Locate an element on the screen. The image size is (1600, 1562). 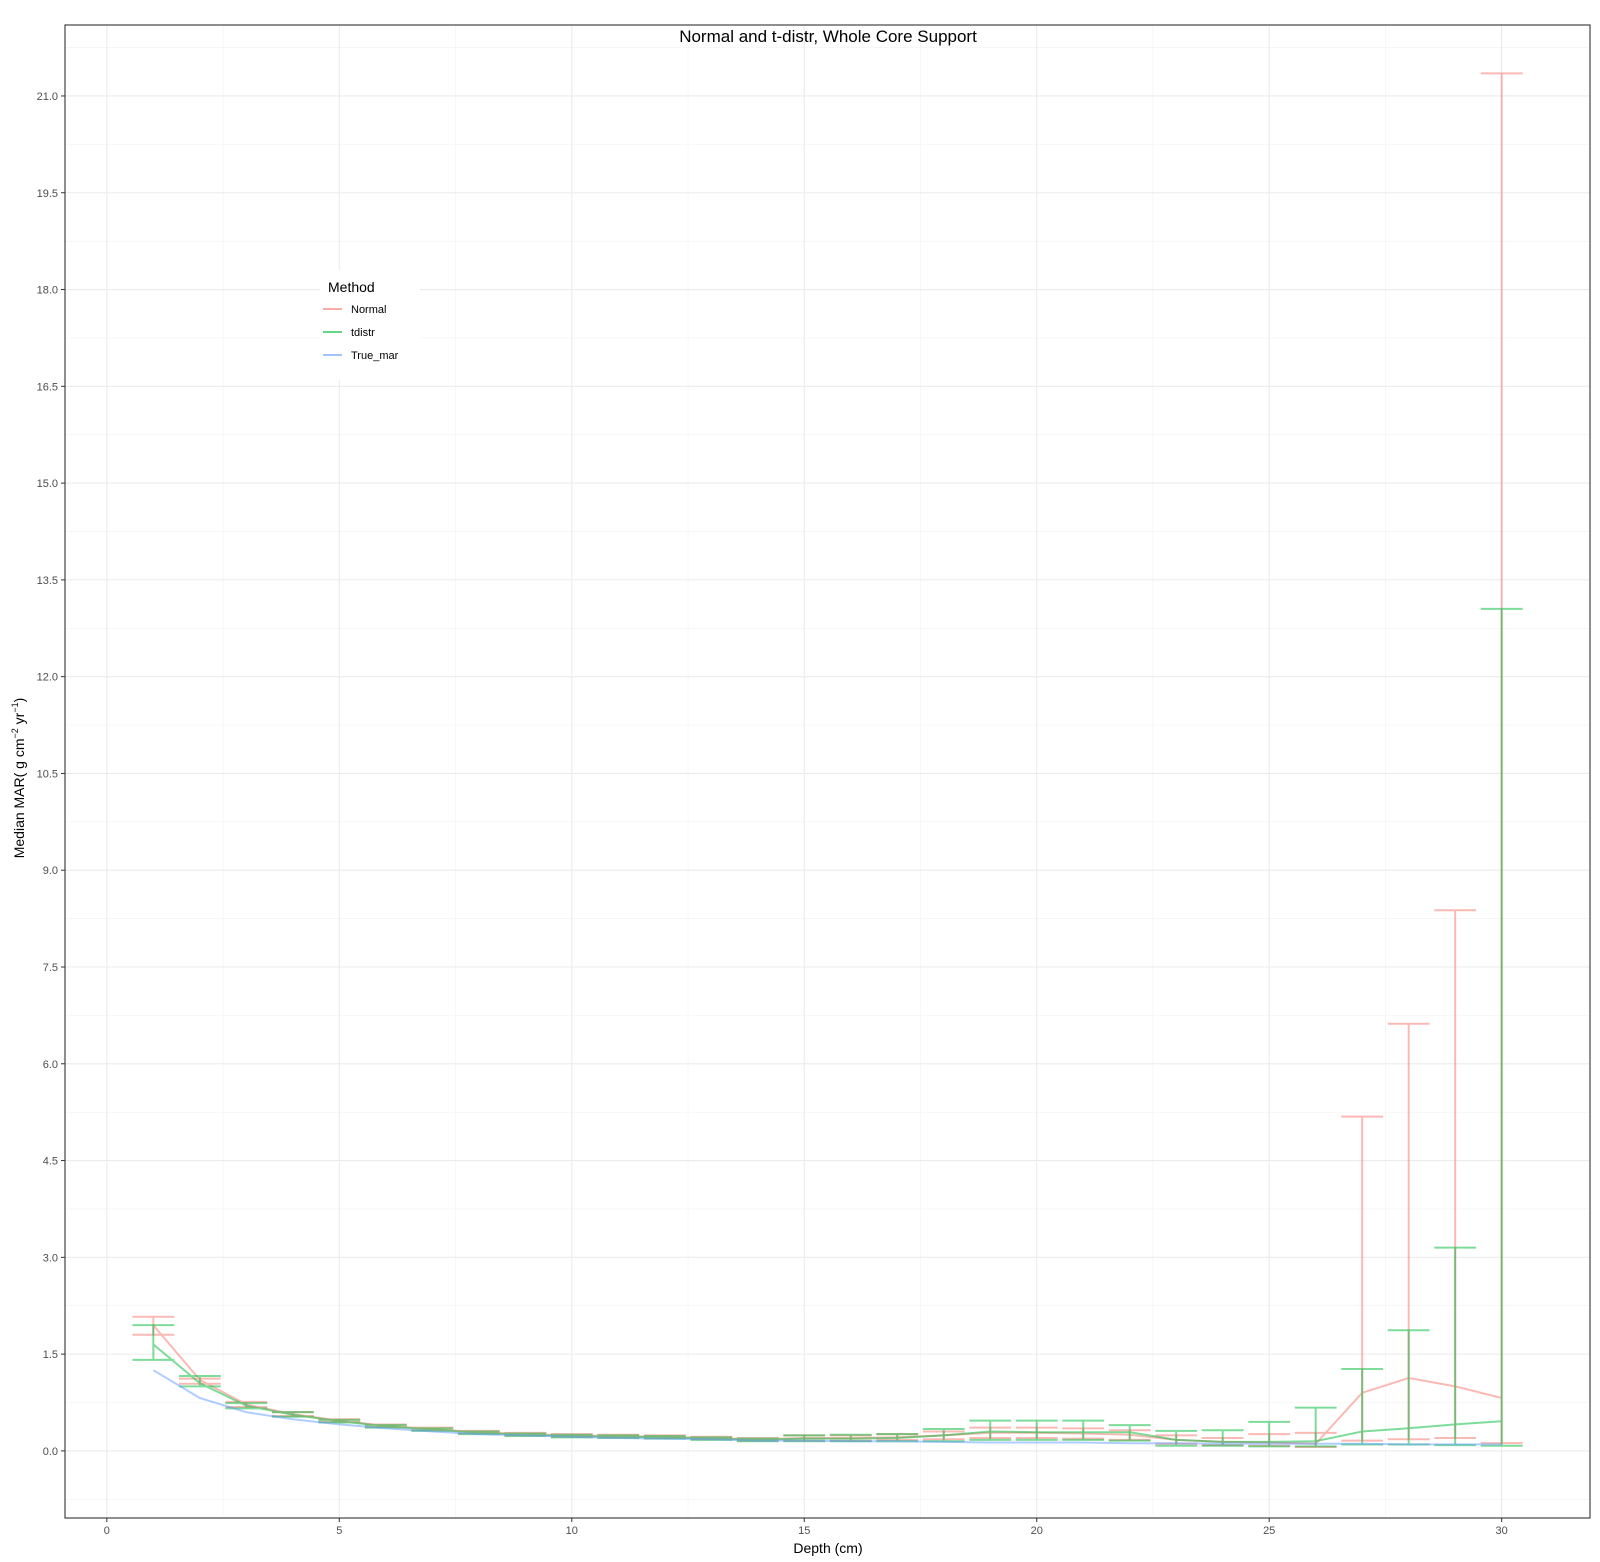
x-tick-label: 30 is located at coordinates (1502, 1531).